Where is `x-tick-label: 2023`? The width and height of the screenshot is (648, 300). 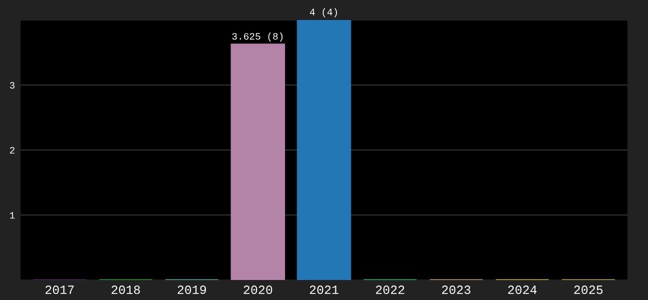
x-tick-label: 2023 is located at coordinates (456, 290).